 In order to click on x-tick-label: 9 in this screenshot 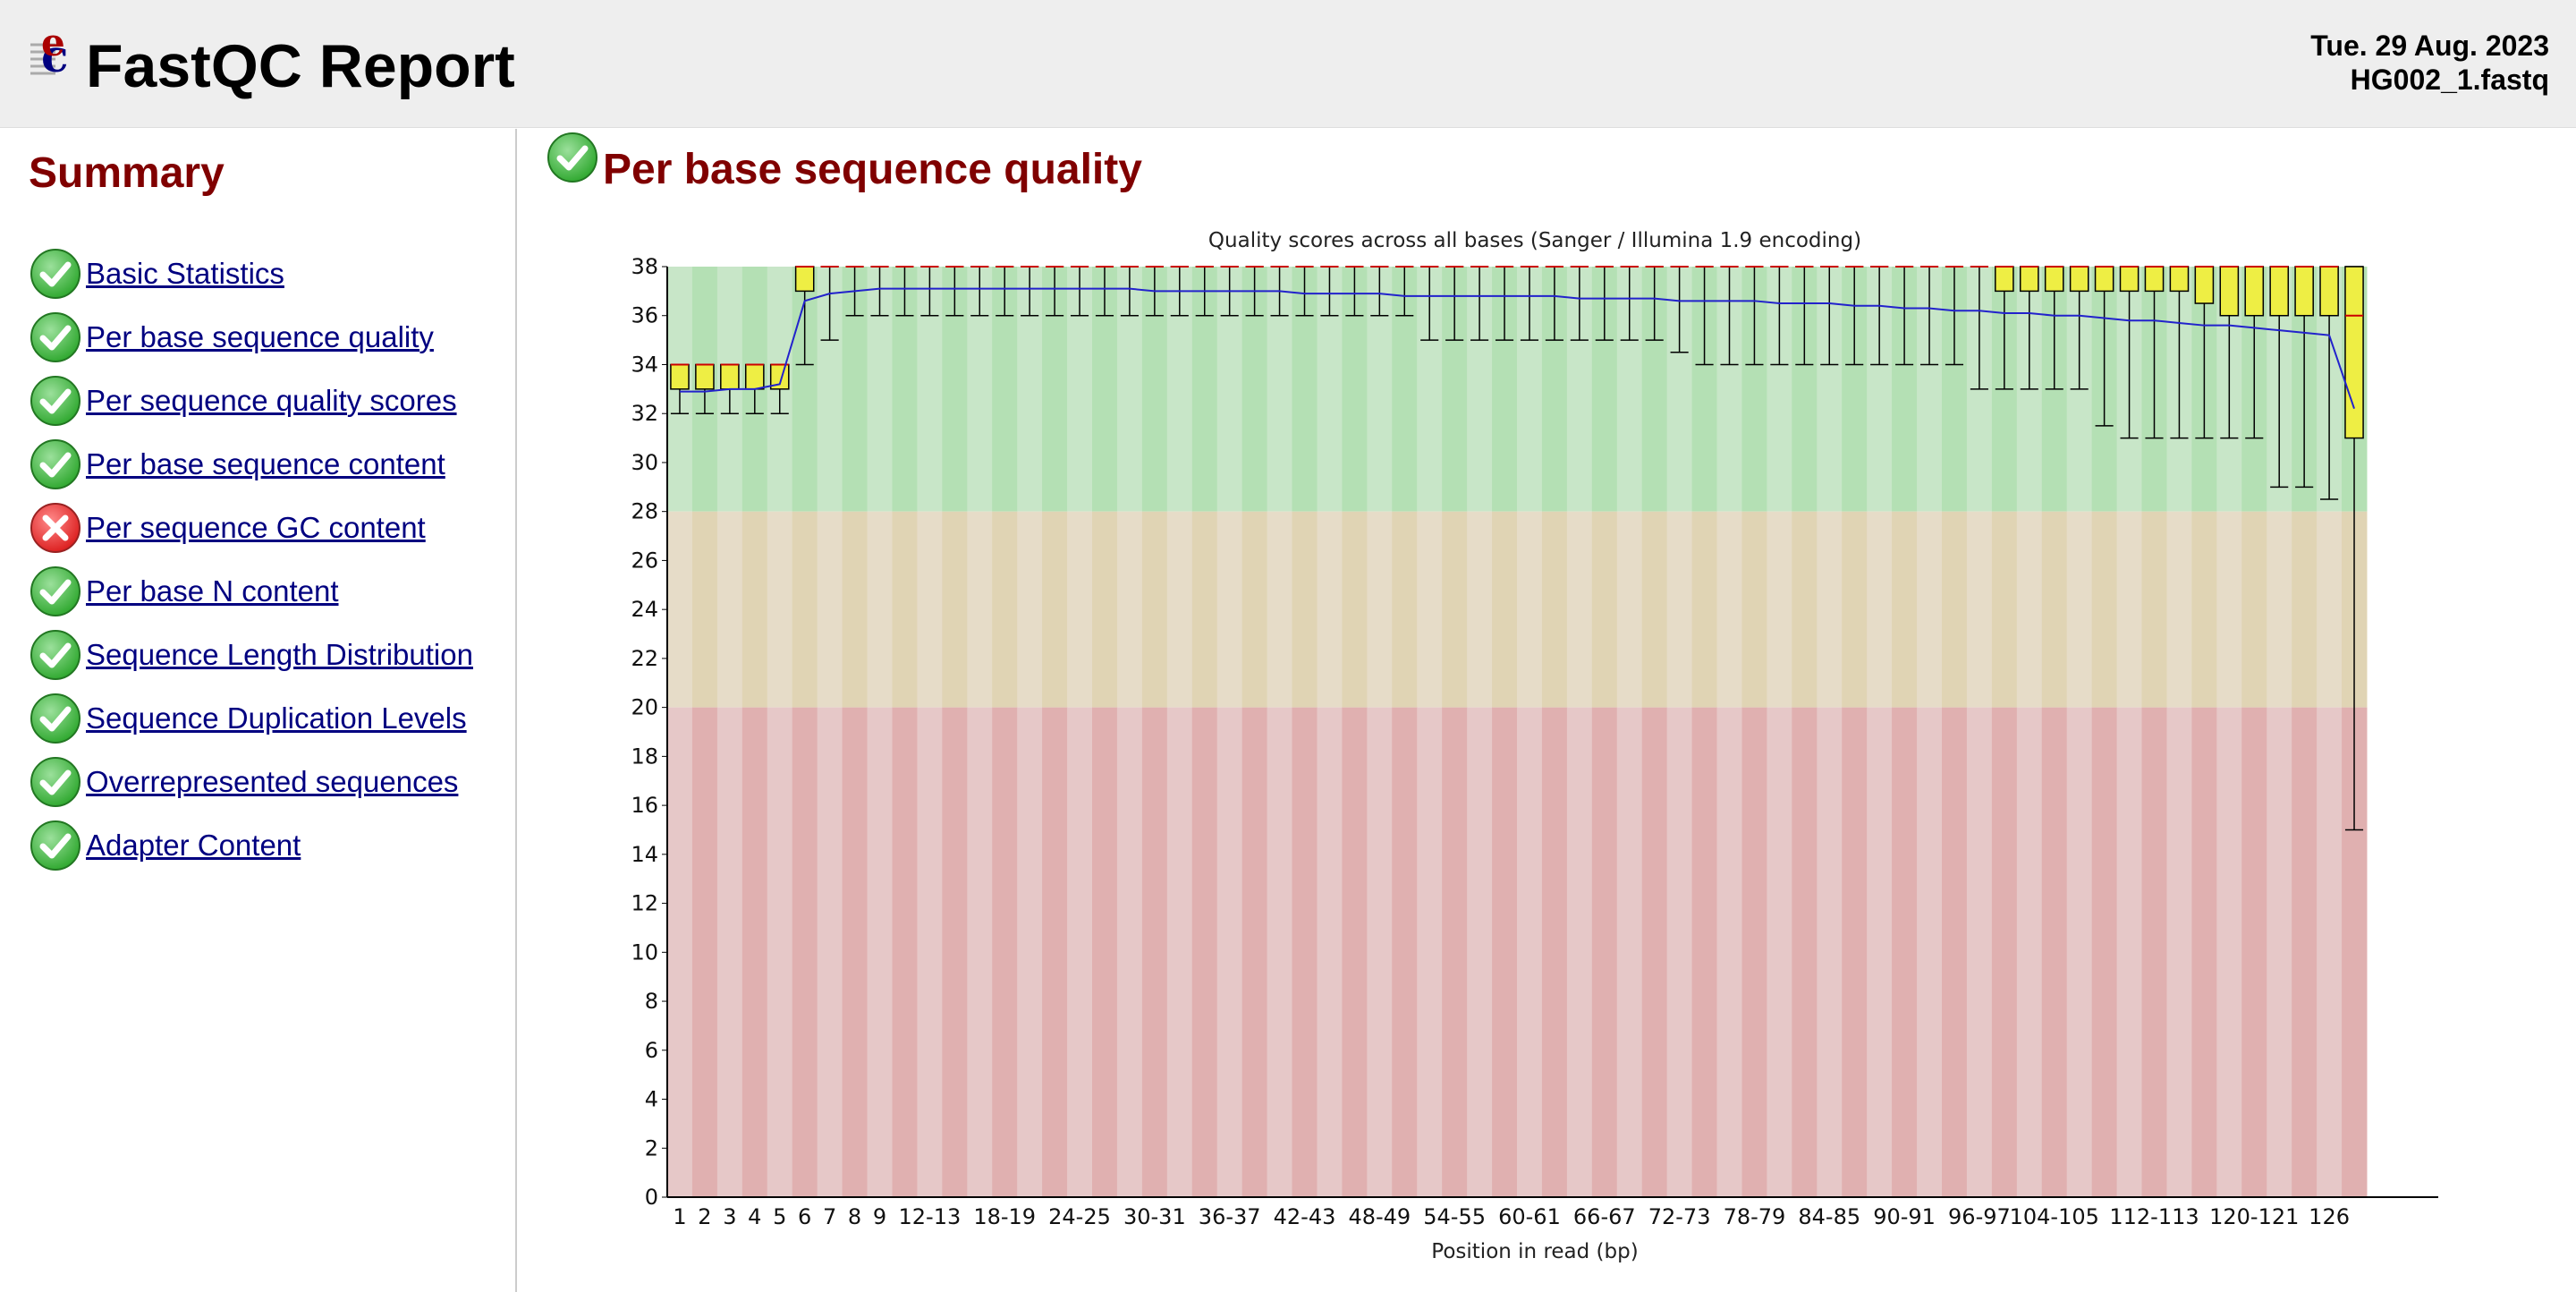, I will do `click(879, 1217)`.